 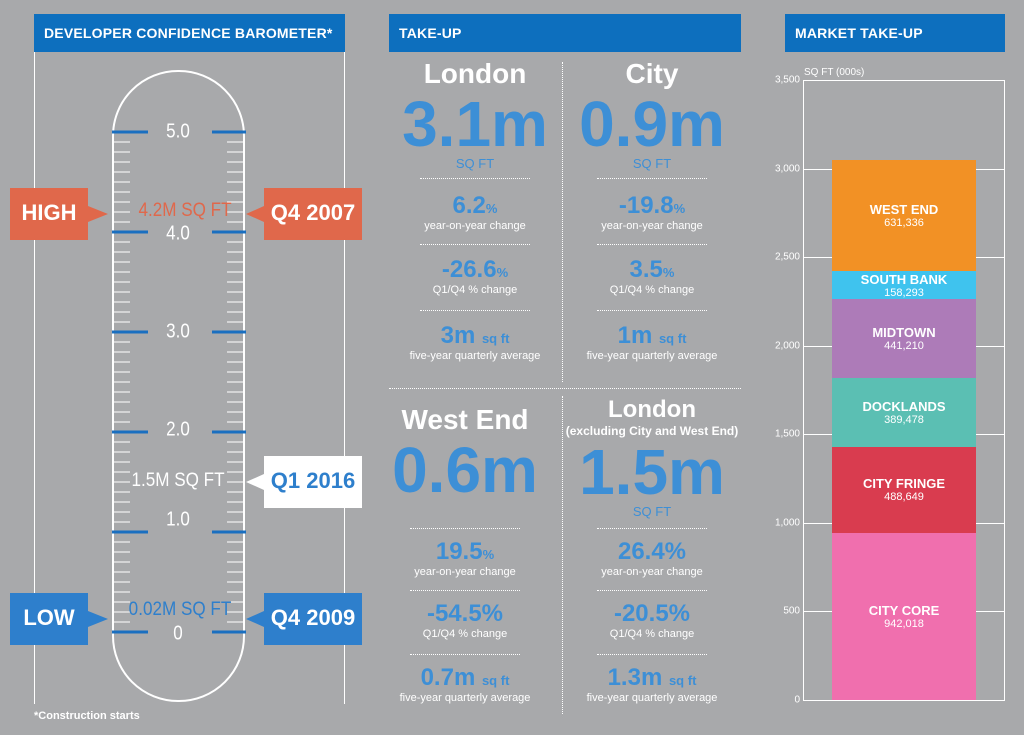 I want to click on low-value: 0.02M SQ FT, so click(x=180, y=609).